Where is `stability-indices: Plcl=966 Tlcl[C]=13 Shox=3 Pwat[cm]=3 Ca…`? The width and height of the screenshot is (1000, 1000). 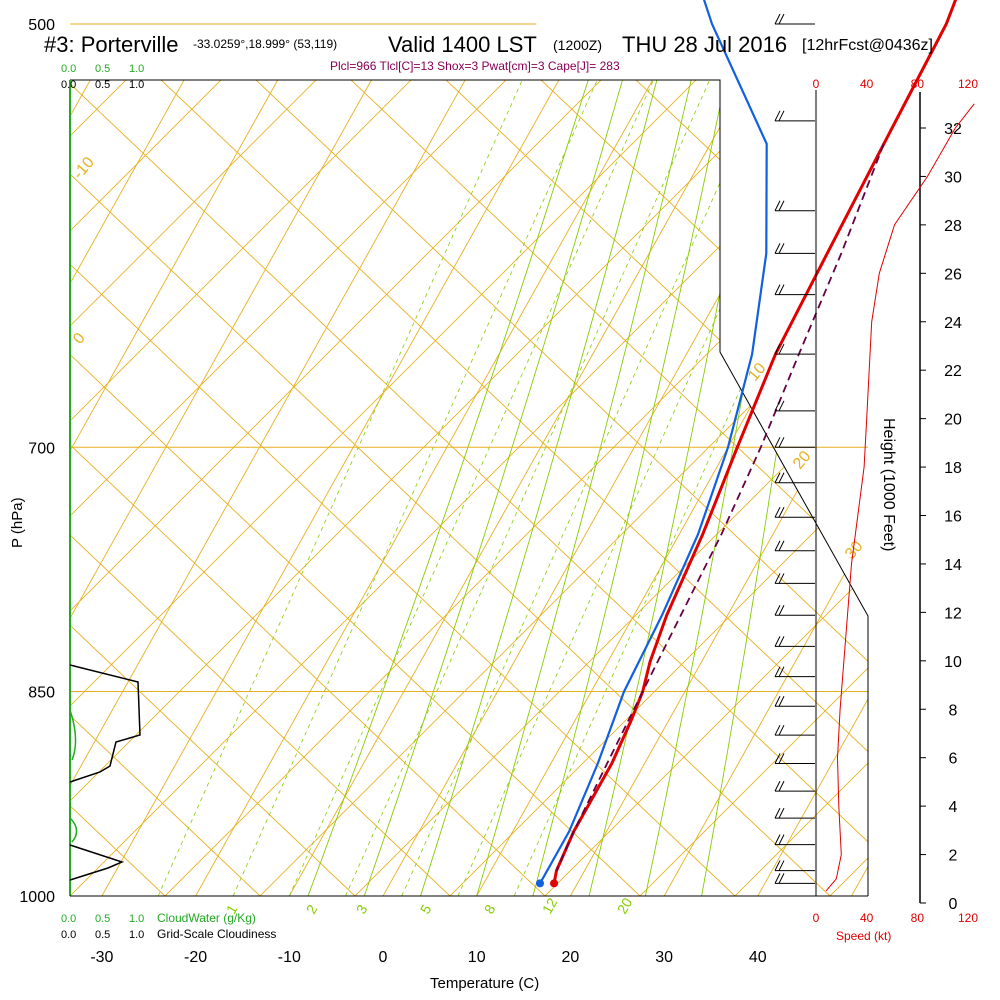
stability-indices: Plcl=966 Tlcl[C]=13 Shox=3 Pwat[cm]=3 Ca… is located at coordinates (475, 66).